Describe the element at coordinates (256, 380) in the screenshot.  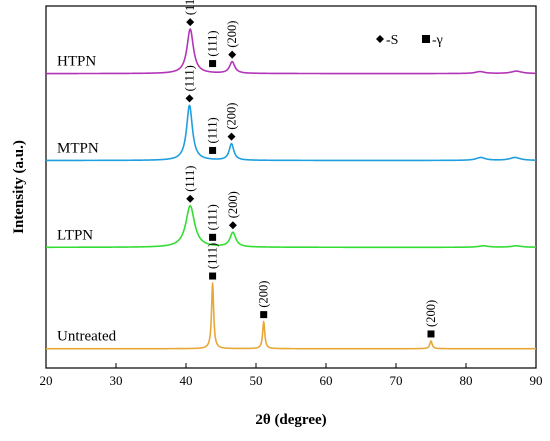
I see `x-tick-label: 50` at that location.